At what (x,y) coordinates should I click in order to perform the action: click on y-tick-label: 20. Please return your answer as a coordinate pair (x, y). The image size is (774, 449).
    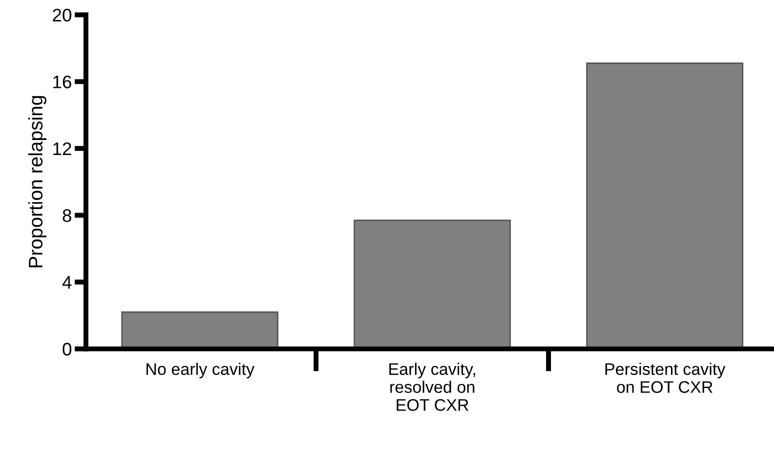
    Looking at the image, I should click on (62, 15).